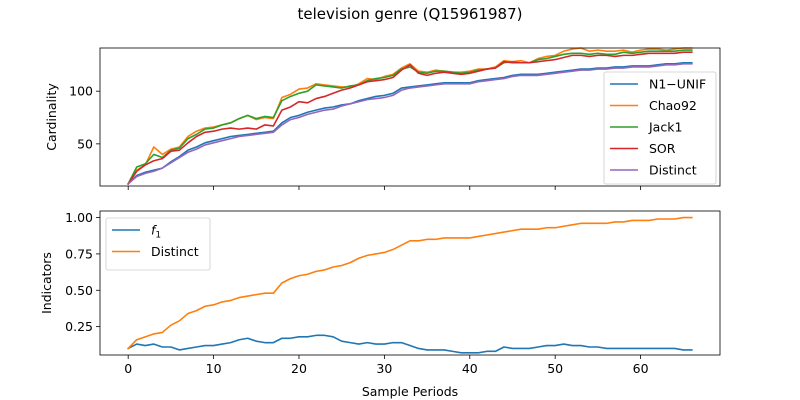  What do you see at coordinates (299, 368) in the screenshot?
I see `x-tick-label-20: 20` at bounding box center [299, 368].